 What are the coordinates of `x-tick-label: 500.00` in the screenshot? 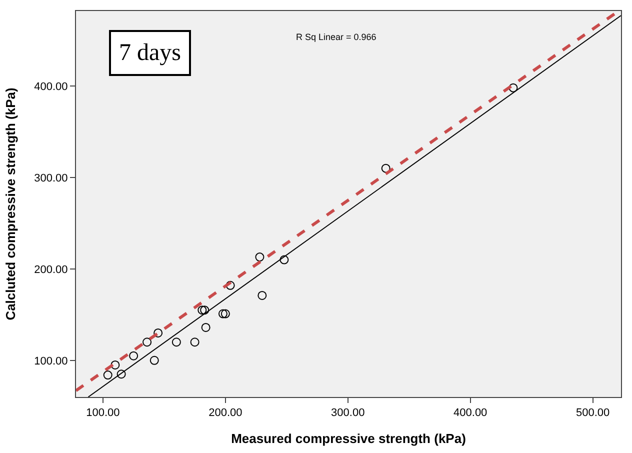 It's located at (593, 413).